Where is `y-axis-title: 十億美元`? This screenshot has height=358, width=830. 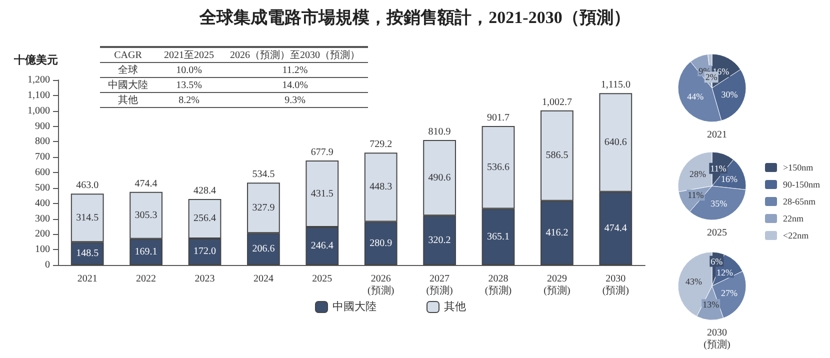 y-axis-title: 十億美元 is located at coordinates (35, 60).